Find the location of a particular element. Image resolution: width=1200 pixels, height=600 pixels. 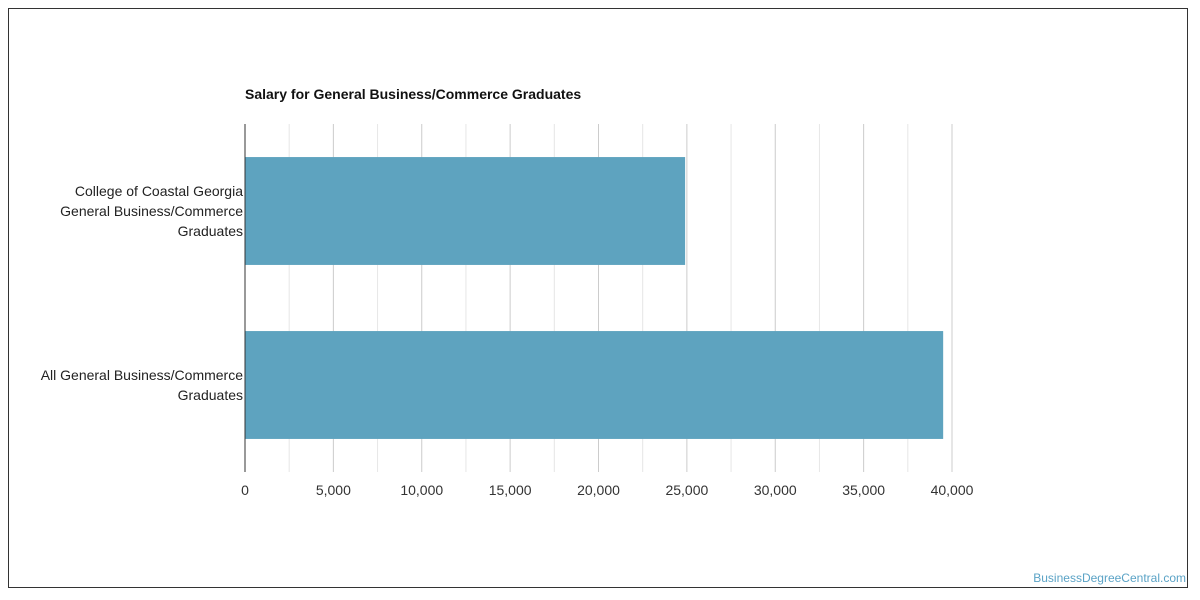

x-tick-label: 25,000 is located at coordinates (686, 490).